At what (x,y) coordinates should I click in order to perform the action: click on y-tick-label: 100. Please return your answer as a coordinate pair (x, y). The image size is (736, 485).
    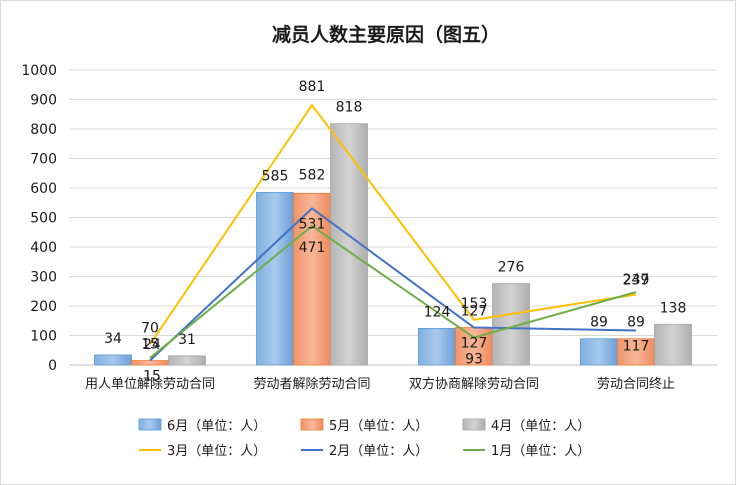
    Looking at the image, I should click on (43, 337).